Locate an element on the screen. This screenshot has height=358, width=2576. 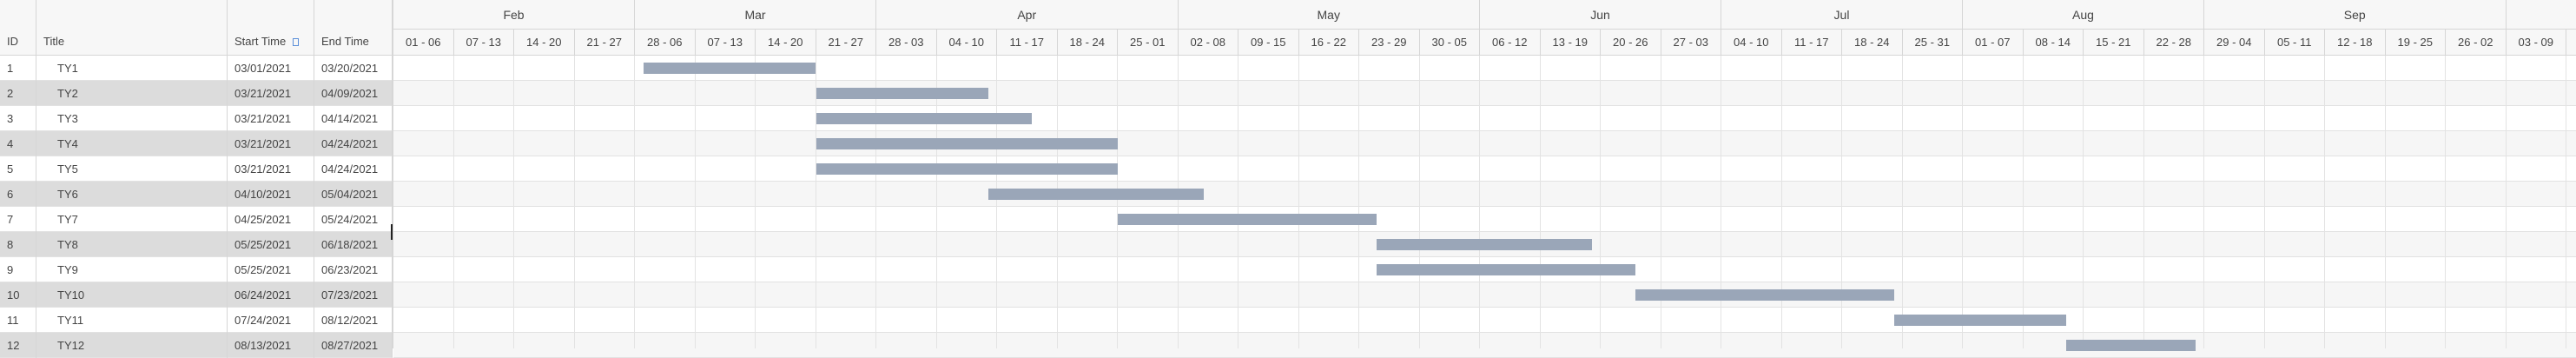
table-row: 3 TY3 03/21/2021 04/14/2021 is located at coordinates (197, 118).